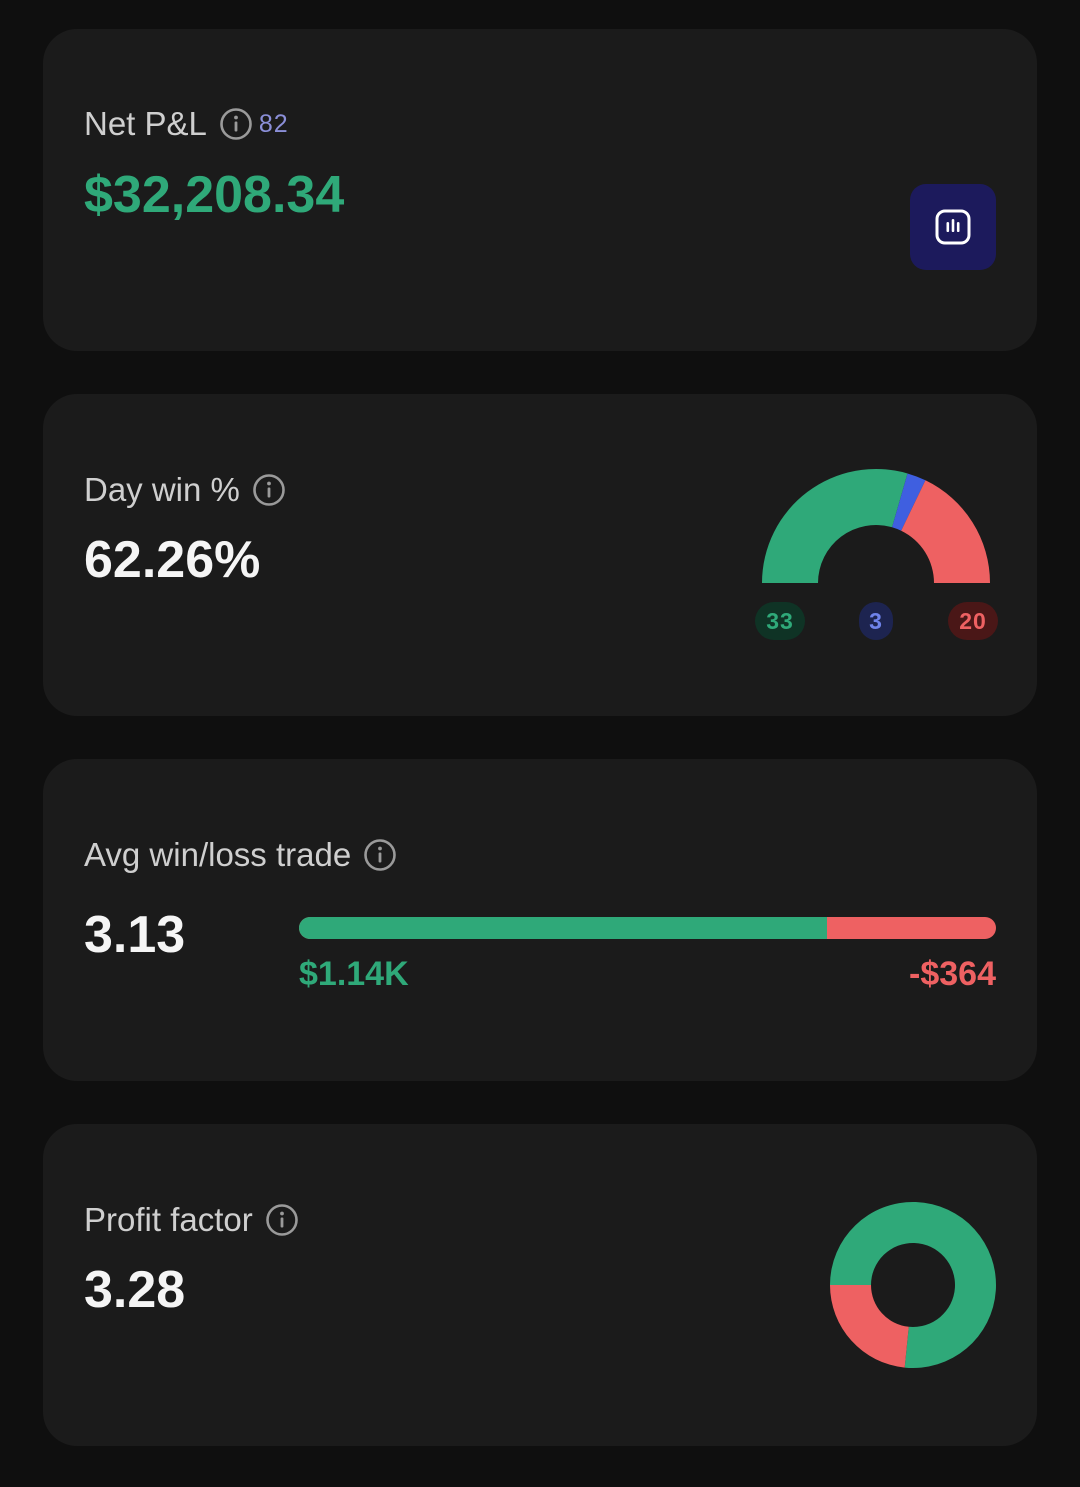 This screenshot has height=1487, width=1080. I want to click on avg-win-amount: $1.14K, so click(354, 974).